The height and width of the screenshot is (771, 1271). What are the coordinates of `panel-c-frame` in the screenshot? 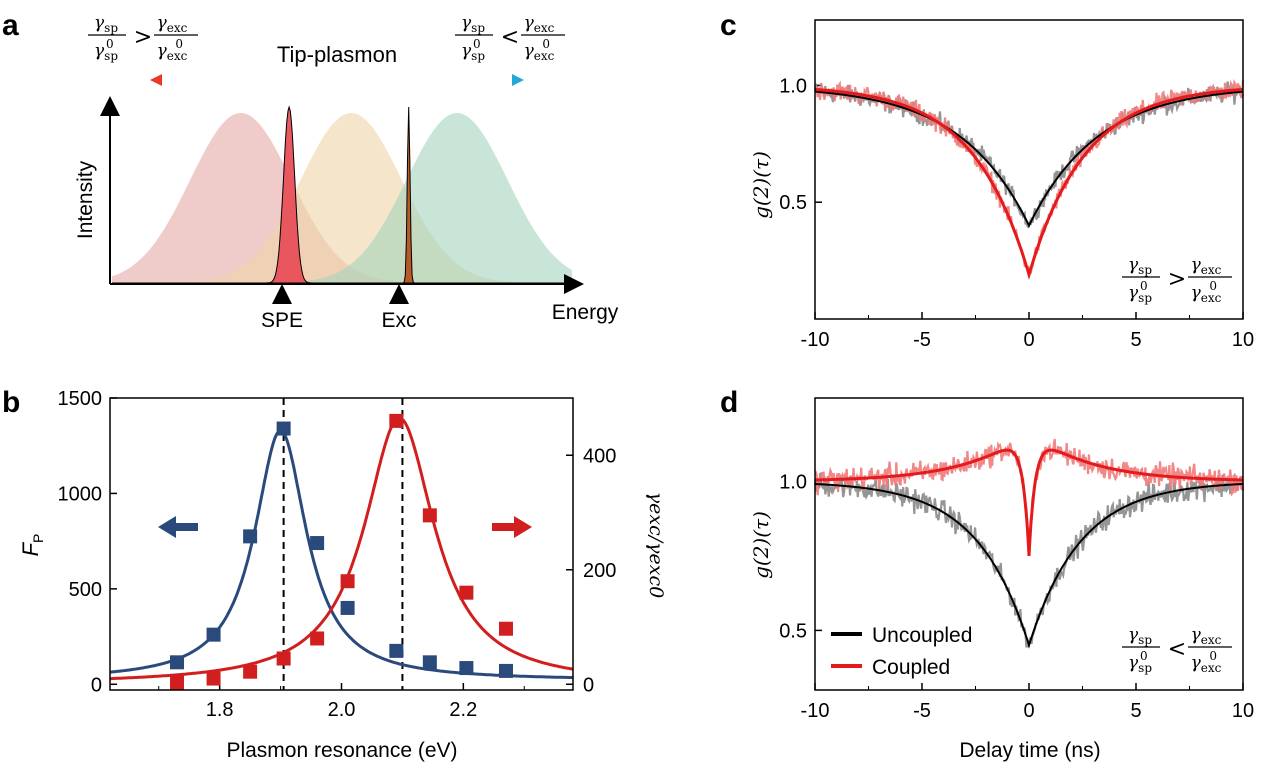 It's located at (1029, 169).